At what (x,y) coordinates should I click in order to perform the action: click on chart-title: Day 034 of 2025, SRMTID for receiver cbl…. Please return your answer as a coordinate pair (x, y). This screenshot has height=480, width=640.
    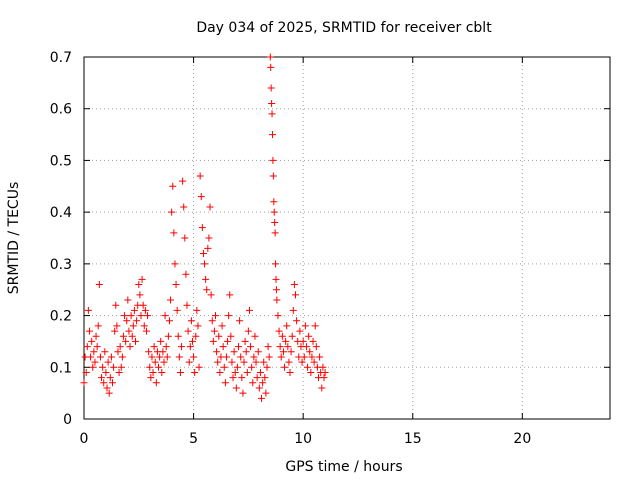
    Looking at the image, I should click on (344, 28).